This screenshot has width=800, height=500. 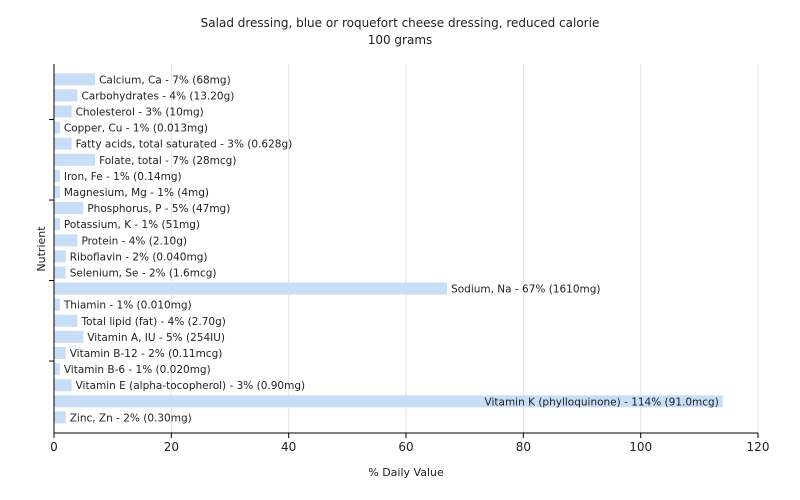 I want to click on x-tick-label: 40, so click(x=288, y=447).